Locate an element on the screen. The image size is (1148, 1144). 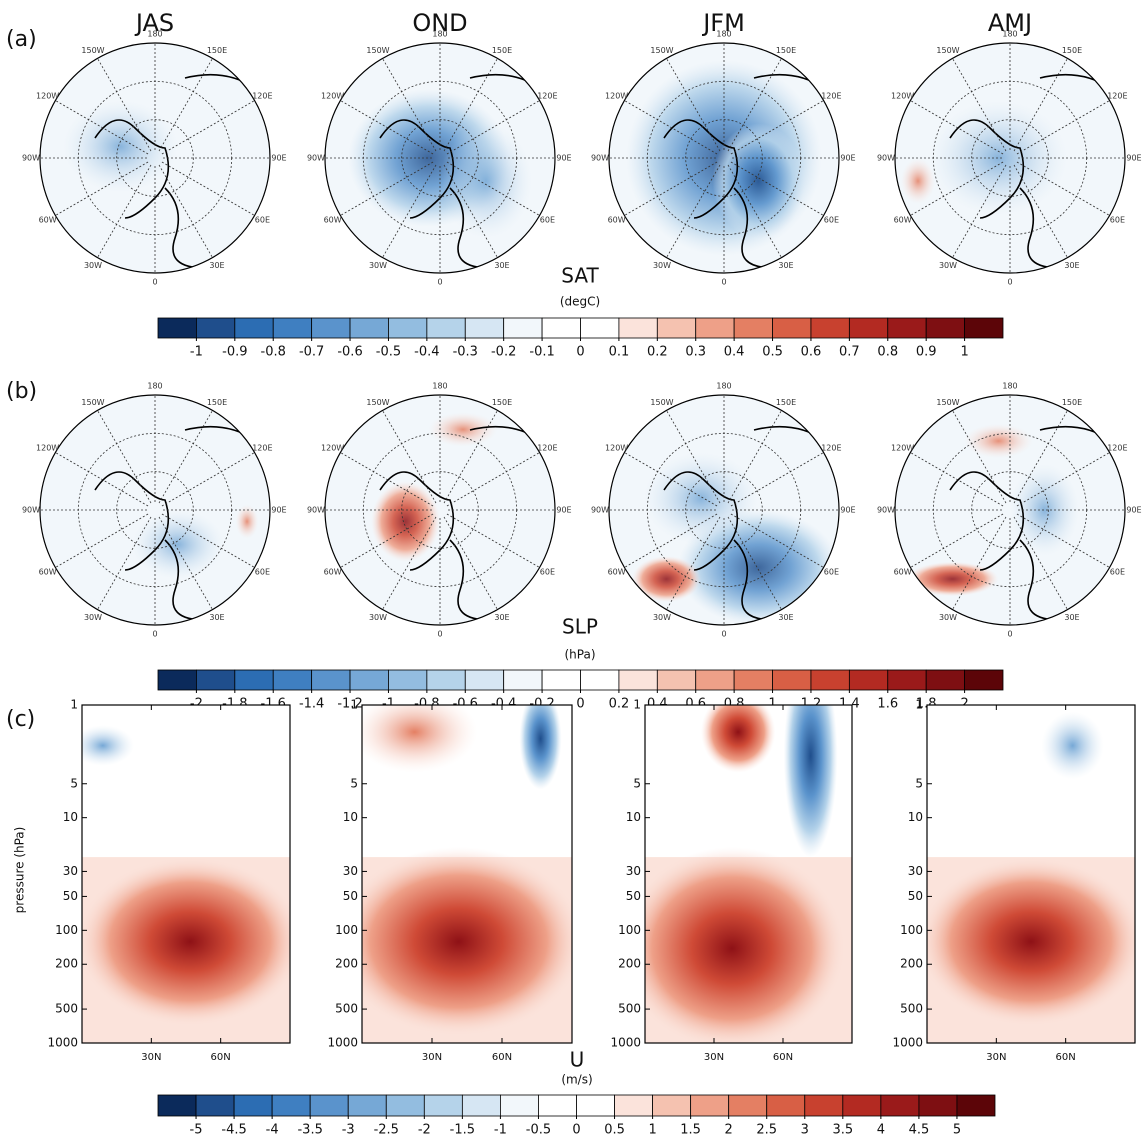
lon-label: 150E is located at coordinates (217, 402).